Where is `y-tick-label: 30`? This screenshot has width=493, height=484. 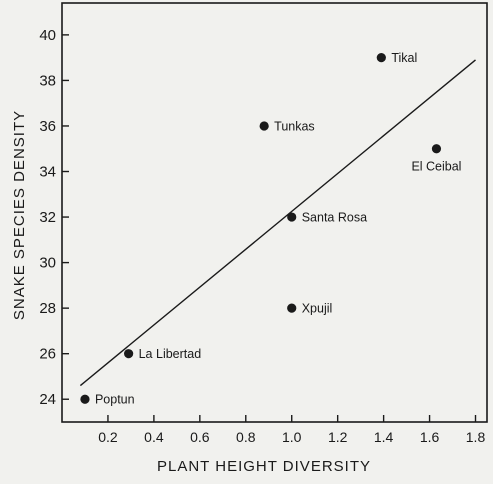 y-tick-label: 30 is located at coordinates (47, 263).